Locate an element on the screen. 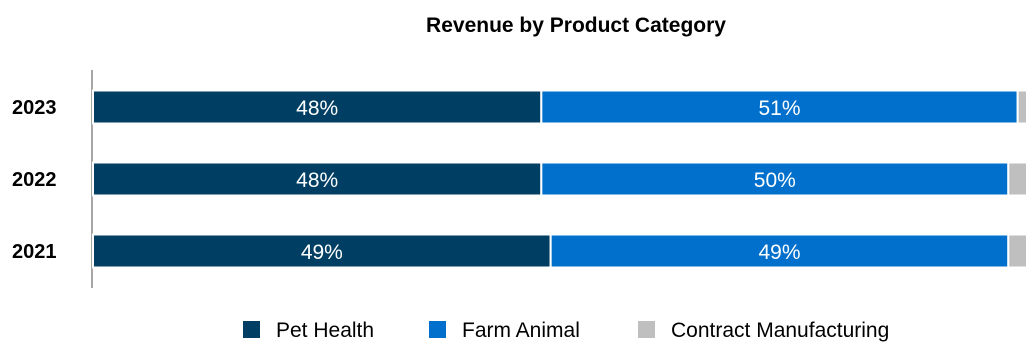  bar-label-farm-animal-2022: 50% is located at coordinates (775, 180).